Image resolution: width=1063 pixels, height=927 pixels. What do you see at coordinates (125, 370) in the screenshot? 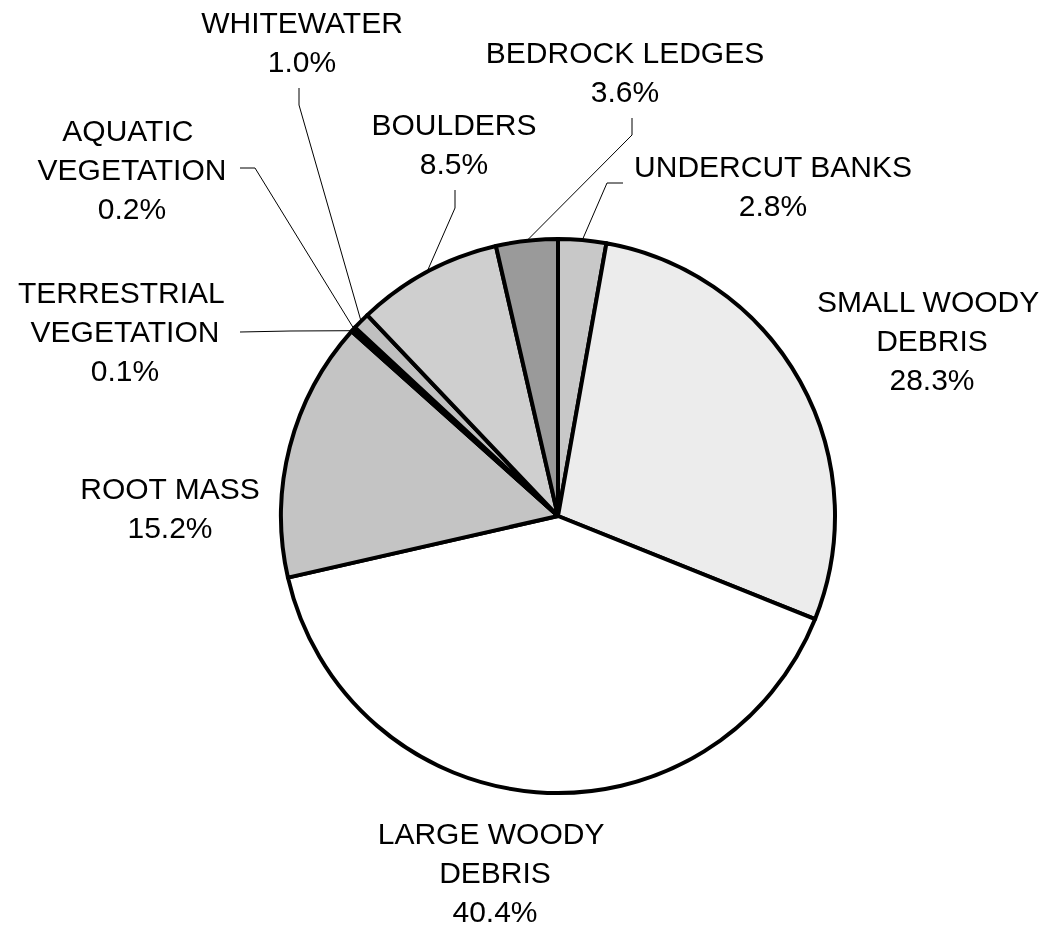
I see `data-label: 0.1%` at bounding box center [125, 370].